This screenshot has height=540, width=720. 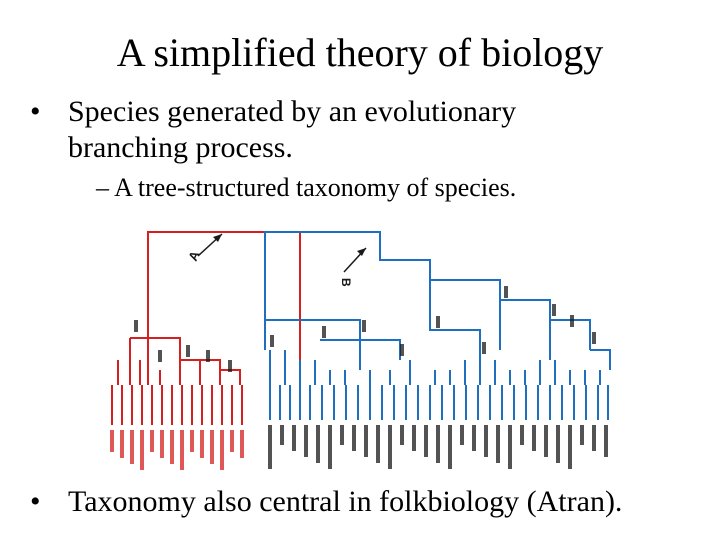 I want to click on marker-a-label: A, so click(x=194, y=255).